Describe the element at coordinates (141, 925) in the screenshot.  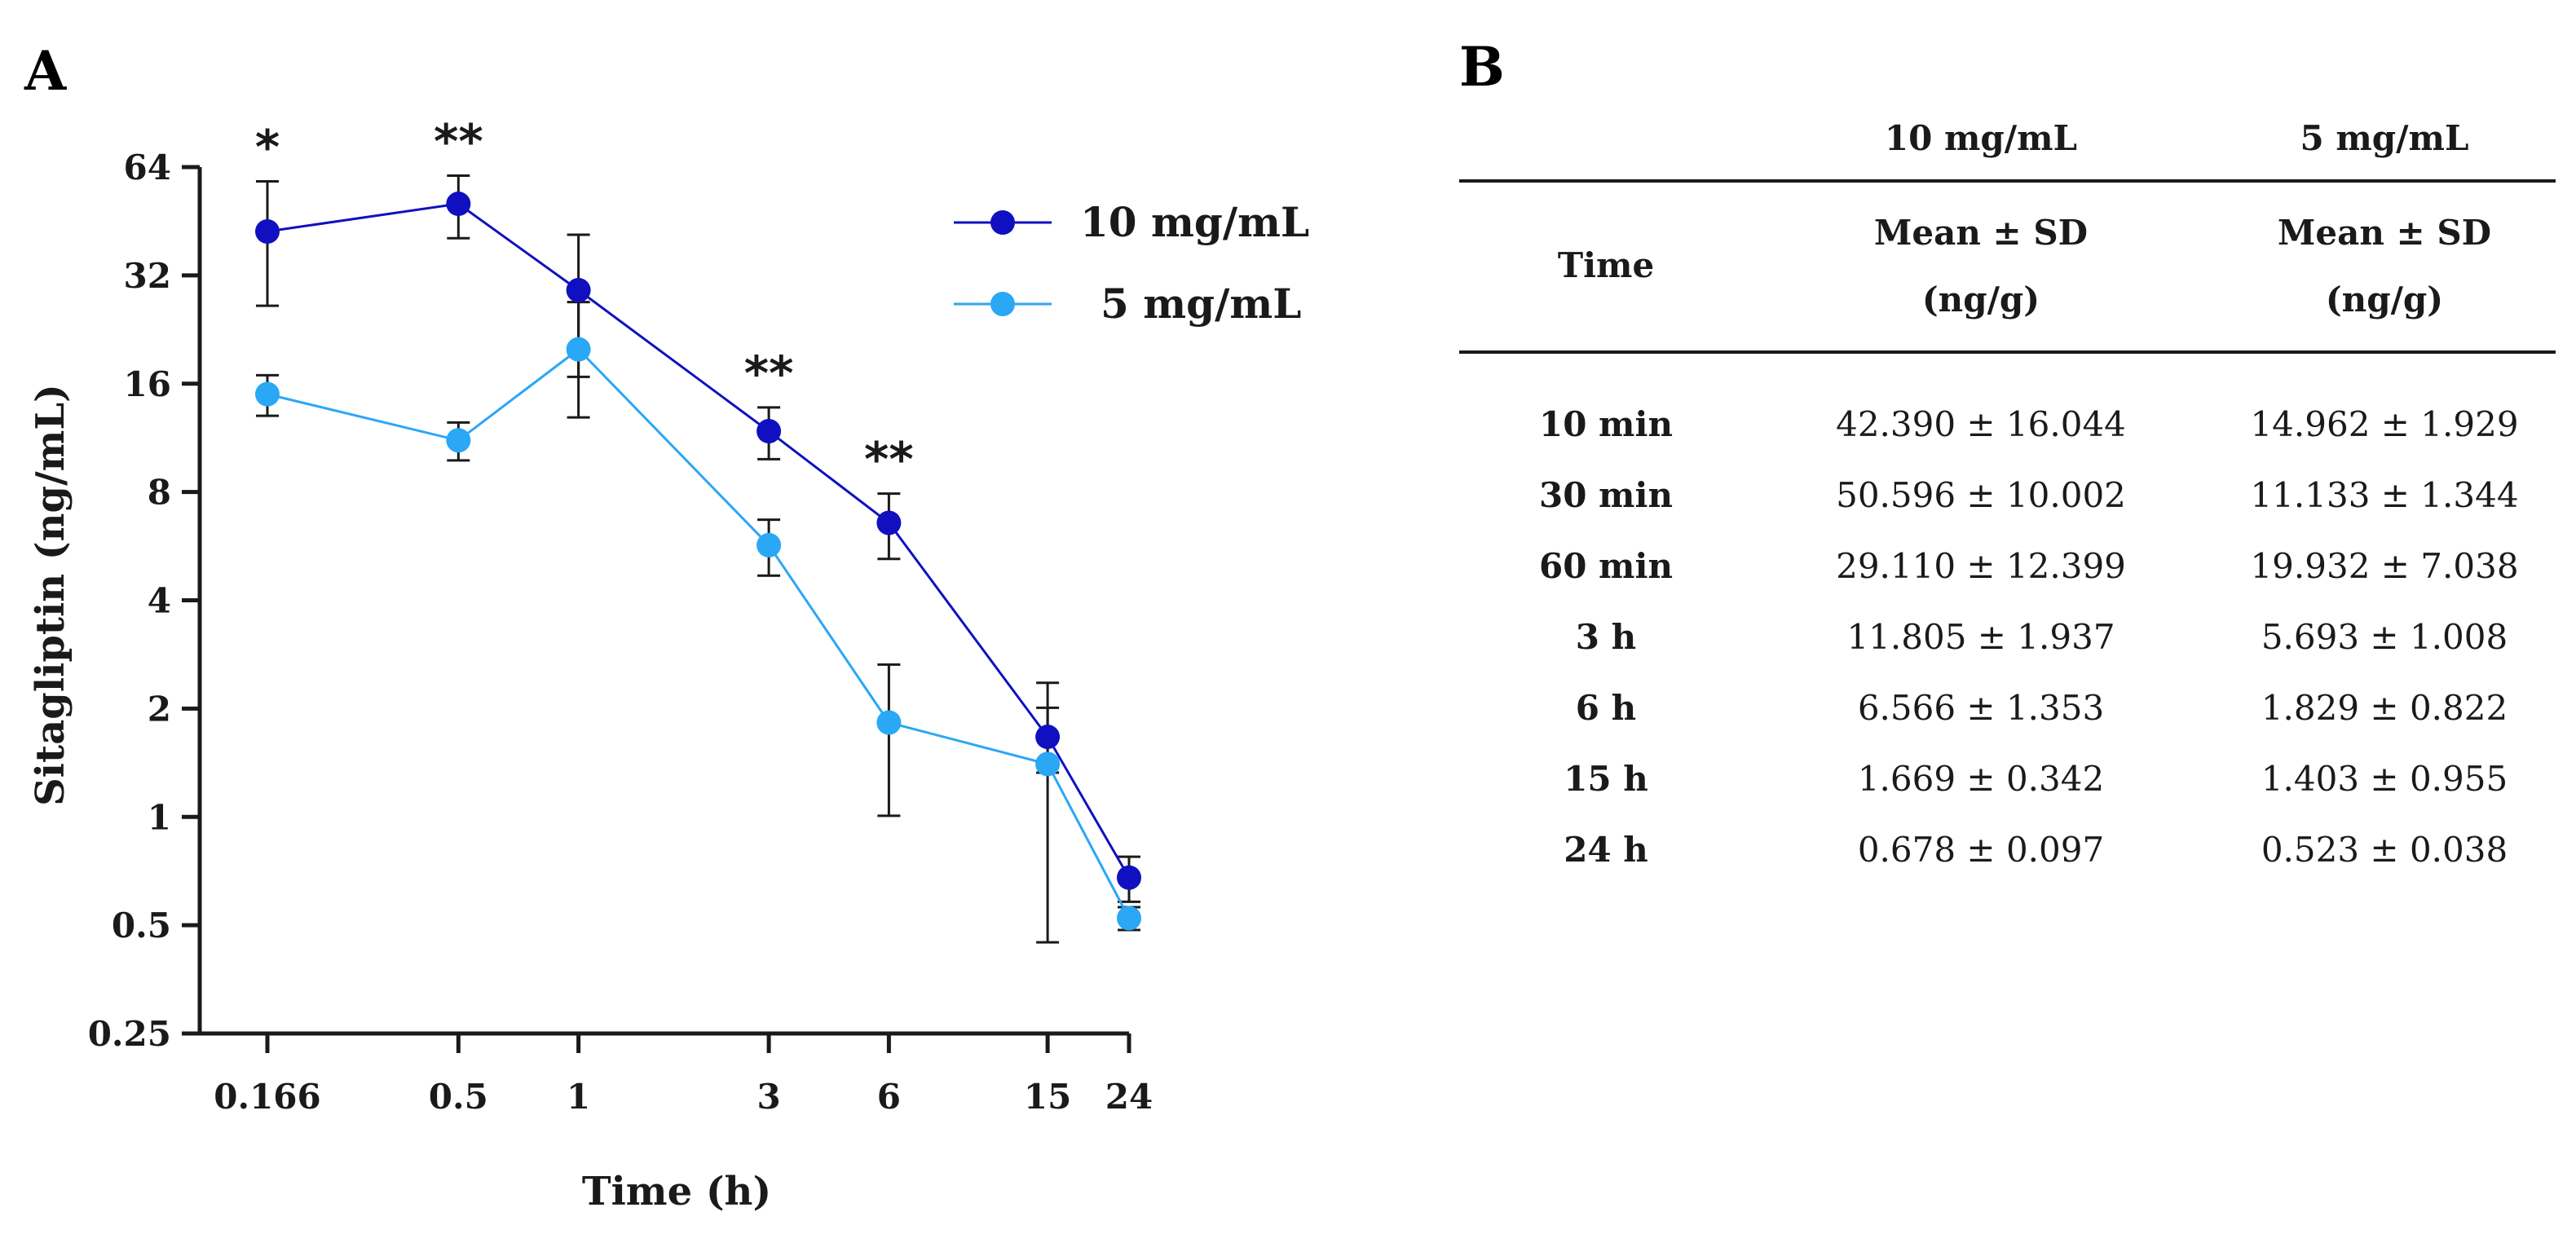
I see `y-tick-label: 0.5` at that location.